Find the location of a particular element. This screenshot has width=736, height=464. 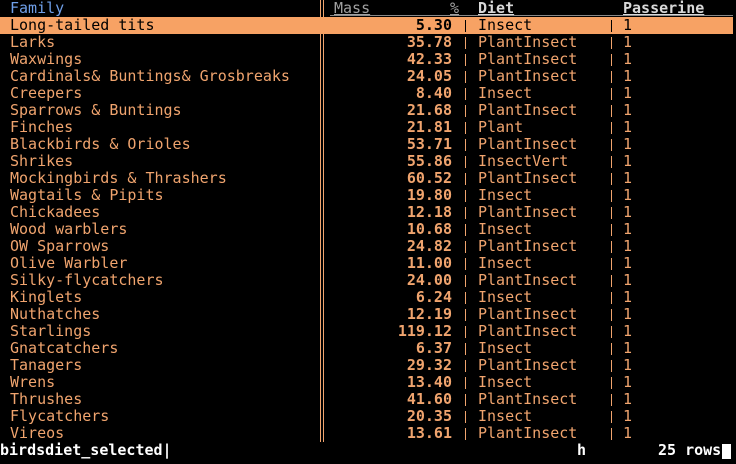

table-row: Nuthatches 12.19 PlantInsect 1 is located at coordinates (366, 314).